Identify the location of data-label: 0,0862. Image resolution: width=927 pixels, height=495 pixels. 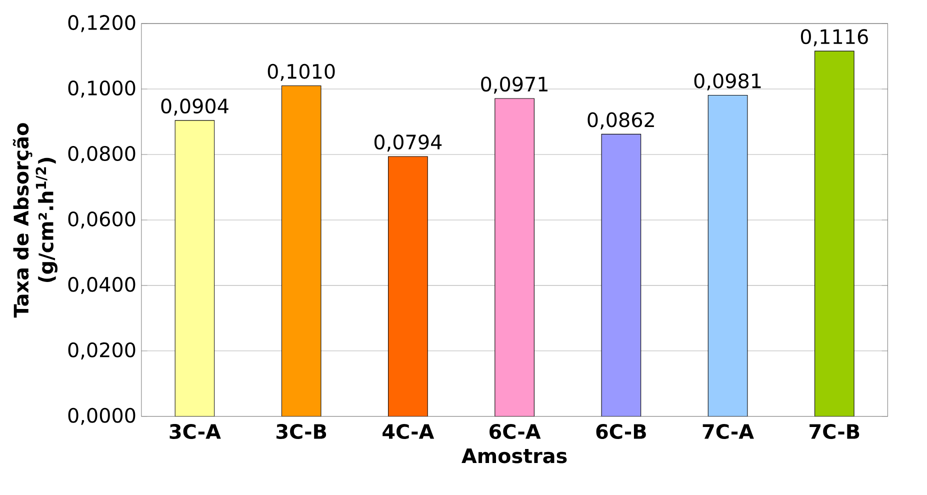
(621, 121).